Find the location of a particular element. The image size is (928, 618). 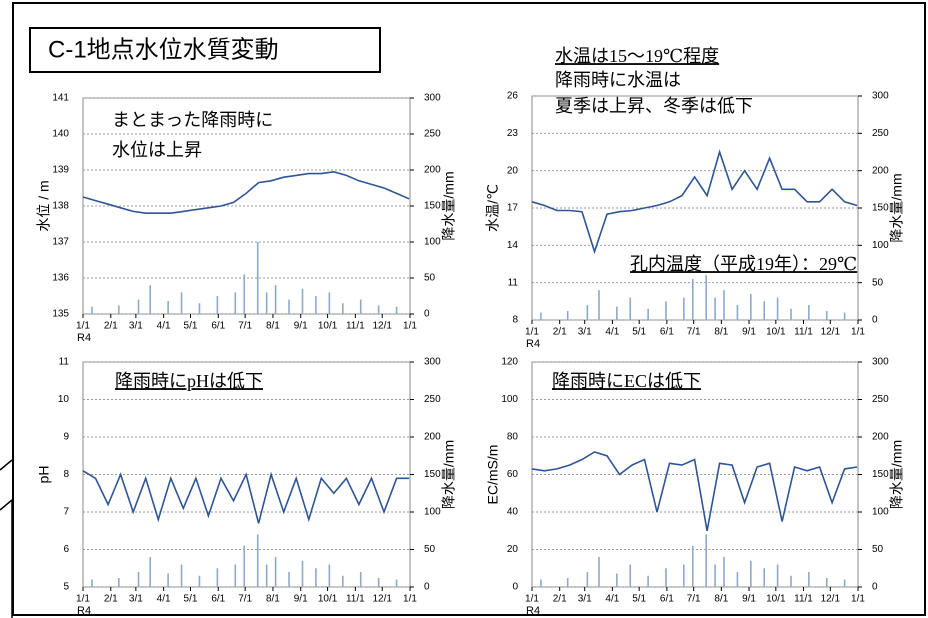

annotation: 水温は15～19℃程度 is located at coordinates (637, 56).